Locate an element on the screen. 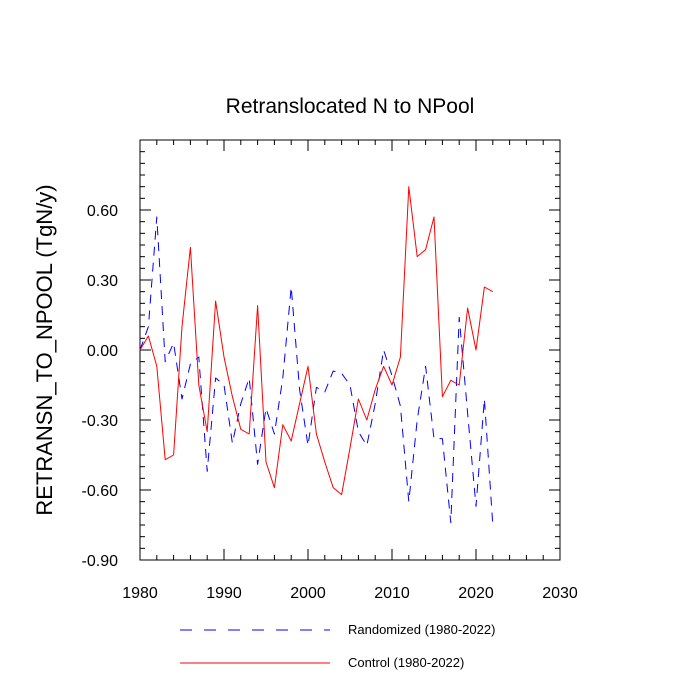 This screenshot has width=700, height=700. y-tick-label: 0.60 is located at coordinates (102, 211).